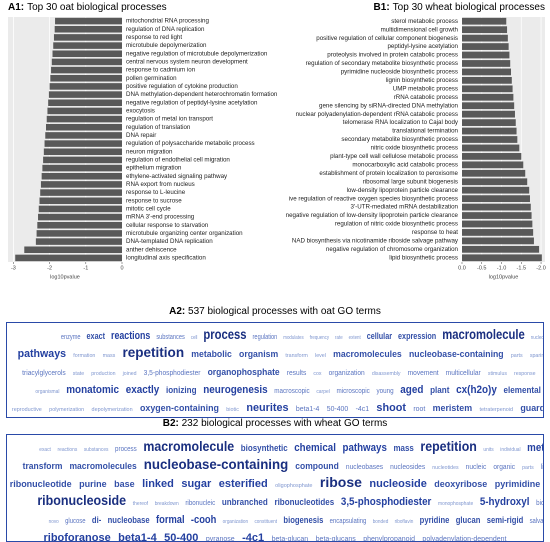 This screenshot has height=542, width=550. What do you see at coordinates (178, 160) in the screenshot?
I see `category-label: regulation of endothelial cell migration` at bounding box center [178, 160].